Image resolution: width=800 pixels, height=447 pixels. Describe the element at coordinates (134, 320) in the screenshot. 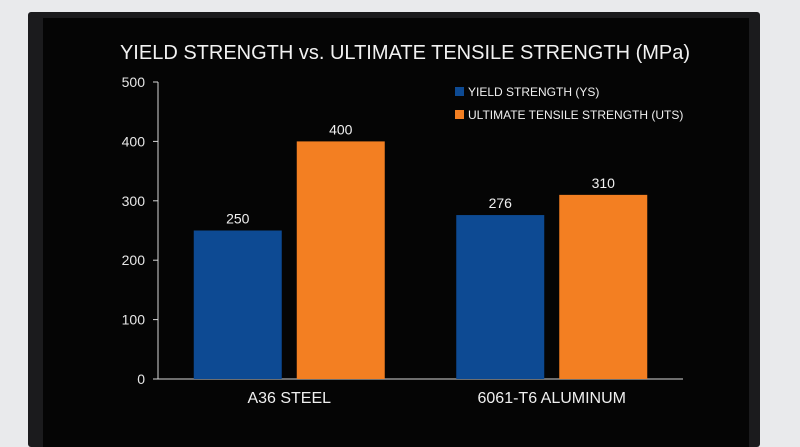

I see `y-tick-label: 100` at that location.